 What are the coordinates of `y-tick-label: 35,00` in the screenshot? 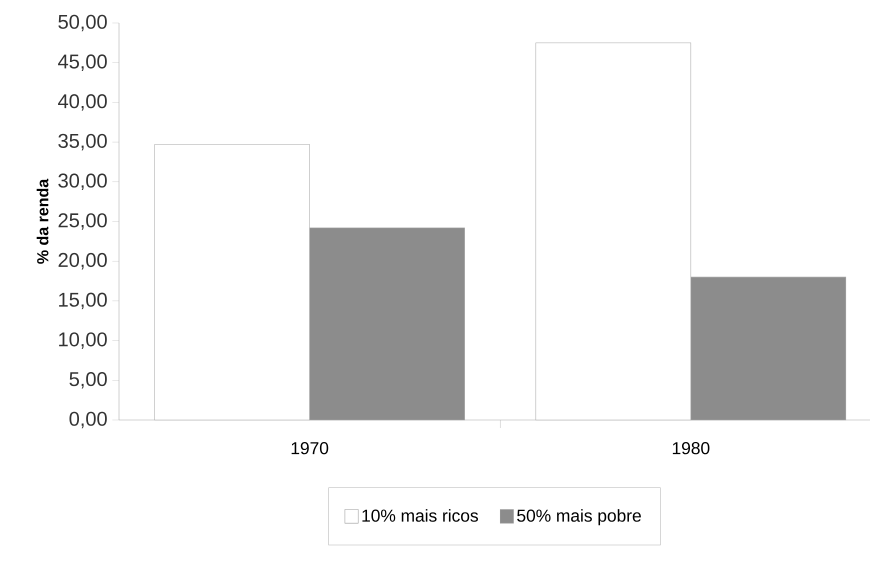 It's located at (82, 142).